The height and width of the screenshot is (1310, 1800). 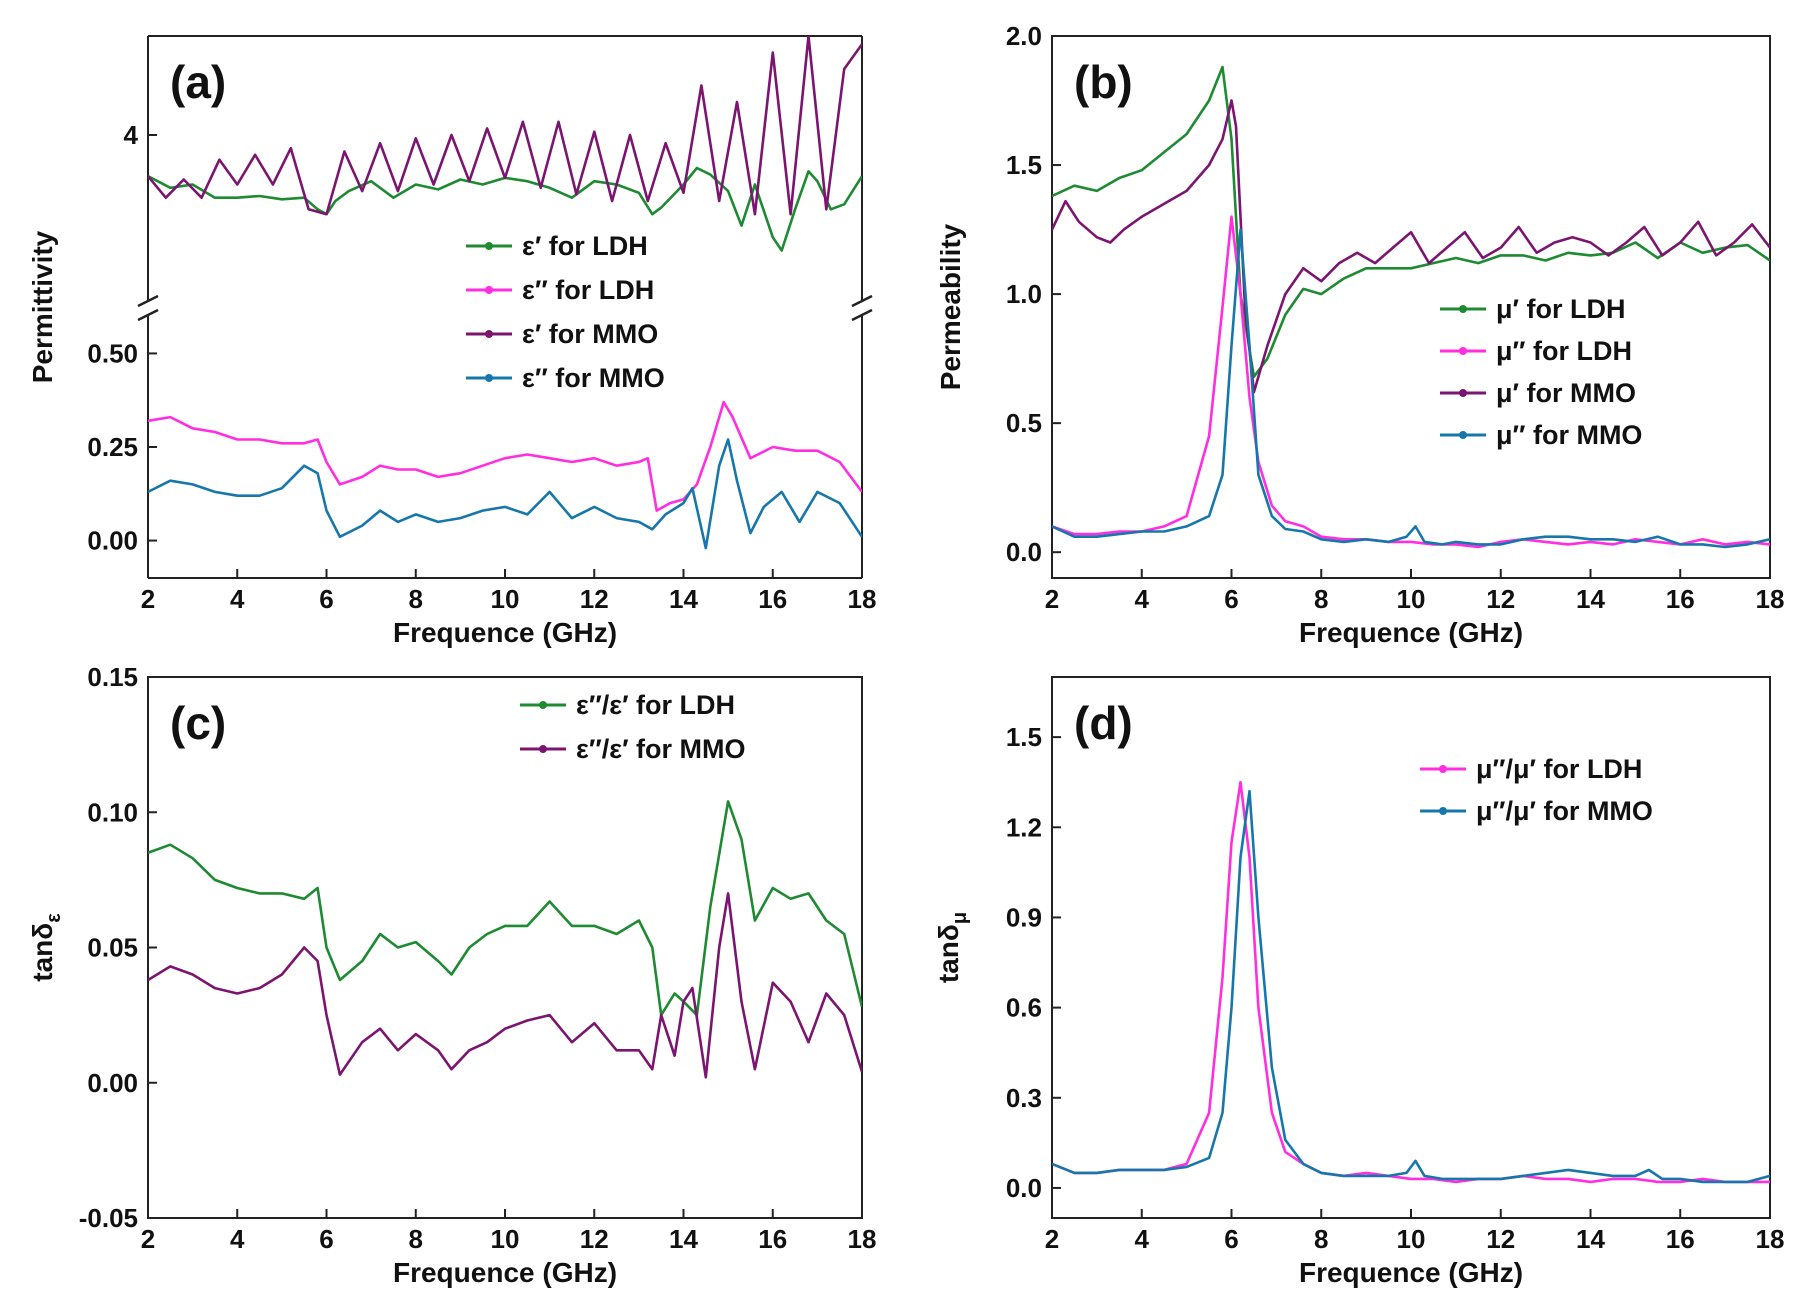 I want to click on y-axis-title-sub: μ, so click(x=960, y=918).